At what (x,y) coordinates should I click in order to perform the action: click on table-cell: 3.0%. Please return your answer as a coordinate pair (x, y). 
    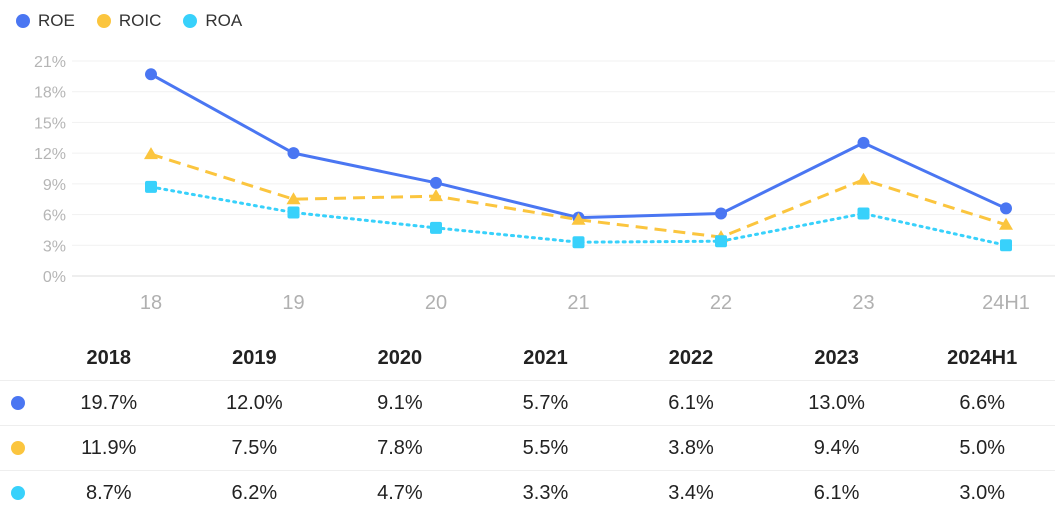
    Looking at the image, I should click on (982, 493).